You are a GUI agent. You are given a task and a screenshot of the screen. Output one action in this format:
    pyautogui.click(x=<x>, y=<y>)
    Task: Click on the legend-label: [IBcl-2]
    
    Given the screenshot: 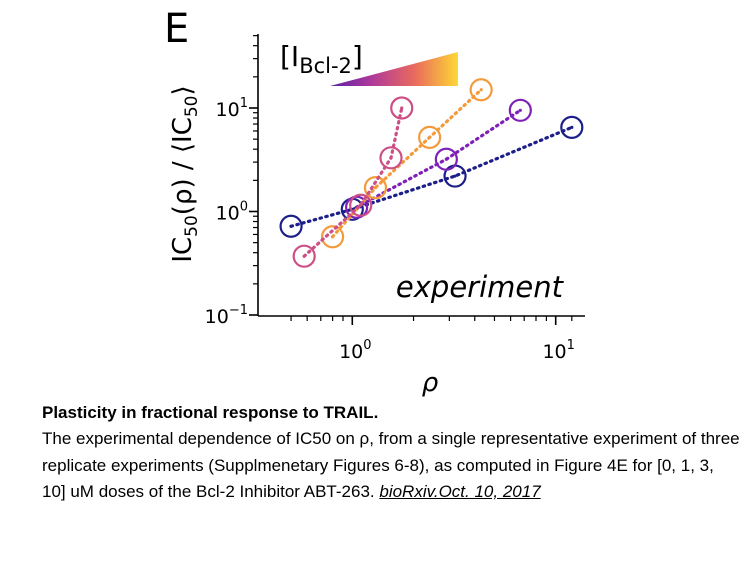 What is the action you would take?
    pyautogui.click(x=321, y=59)
    